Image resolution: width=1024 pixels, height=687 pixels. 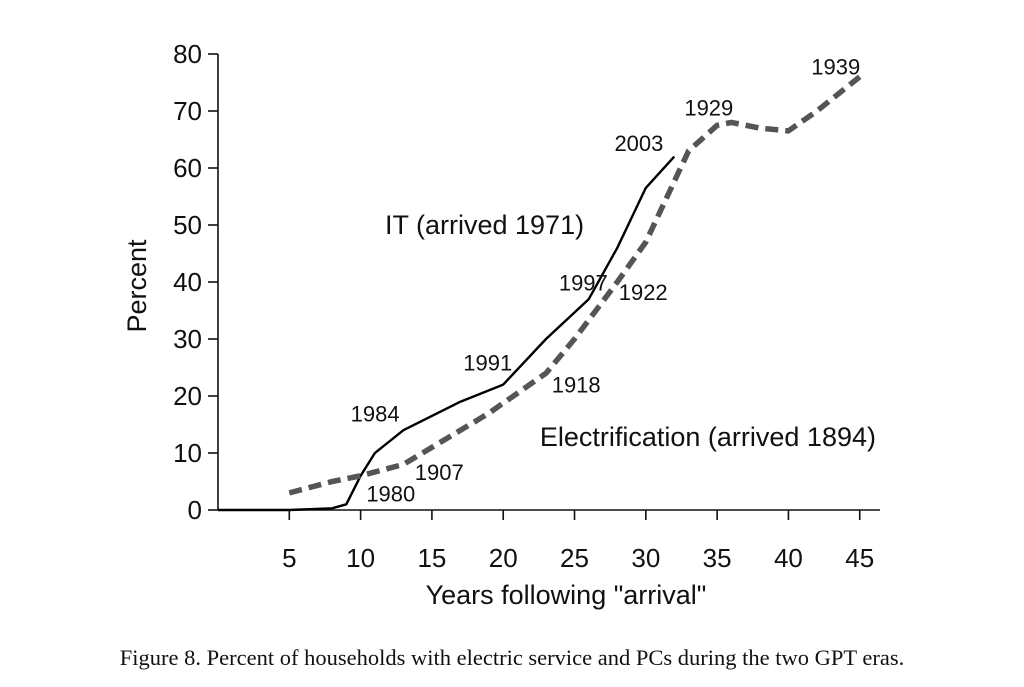 What do you see at coordinates (187, 282) in the screenshot?
I see `y-tick-label: 40` at bounding box center [187, 282].